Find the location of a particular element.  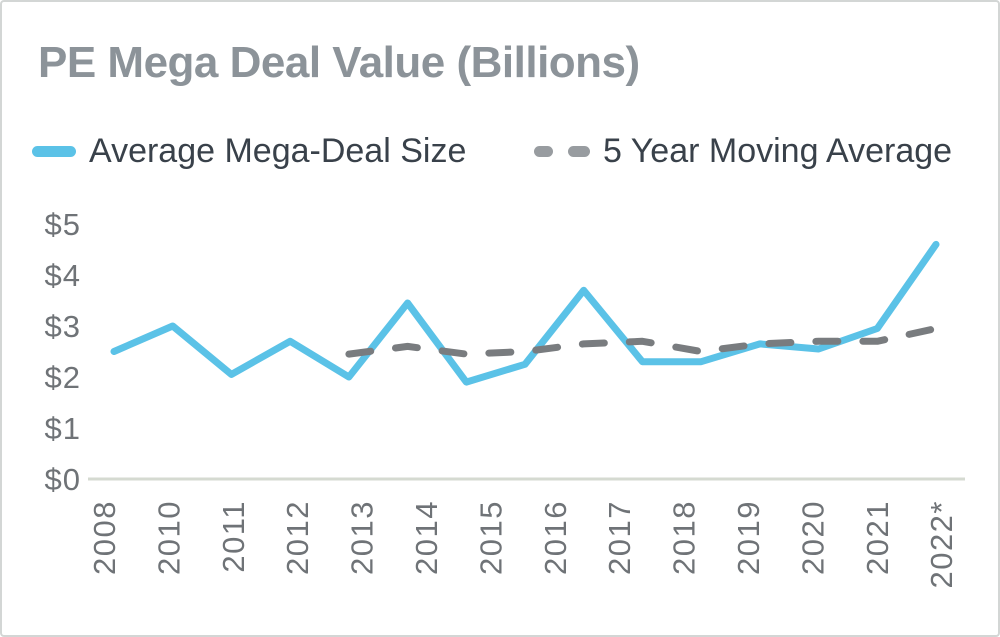

y-axis-tick: $5 is located at coordinates (63, 224).